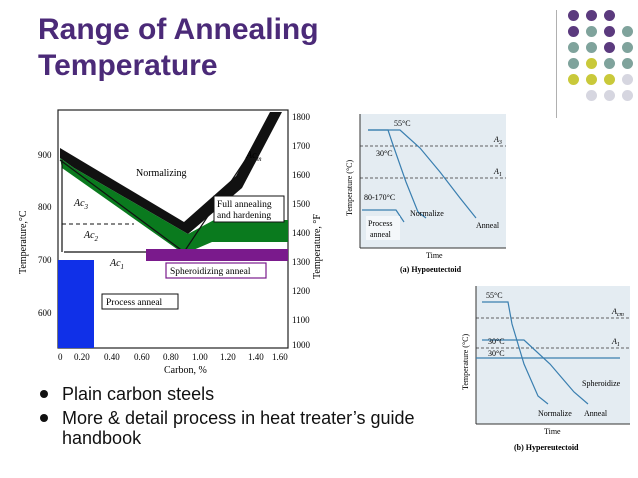  Describe the element at coordinates (256, 357) in the screenshot. I see `x-tick: 1.40` at that location.